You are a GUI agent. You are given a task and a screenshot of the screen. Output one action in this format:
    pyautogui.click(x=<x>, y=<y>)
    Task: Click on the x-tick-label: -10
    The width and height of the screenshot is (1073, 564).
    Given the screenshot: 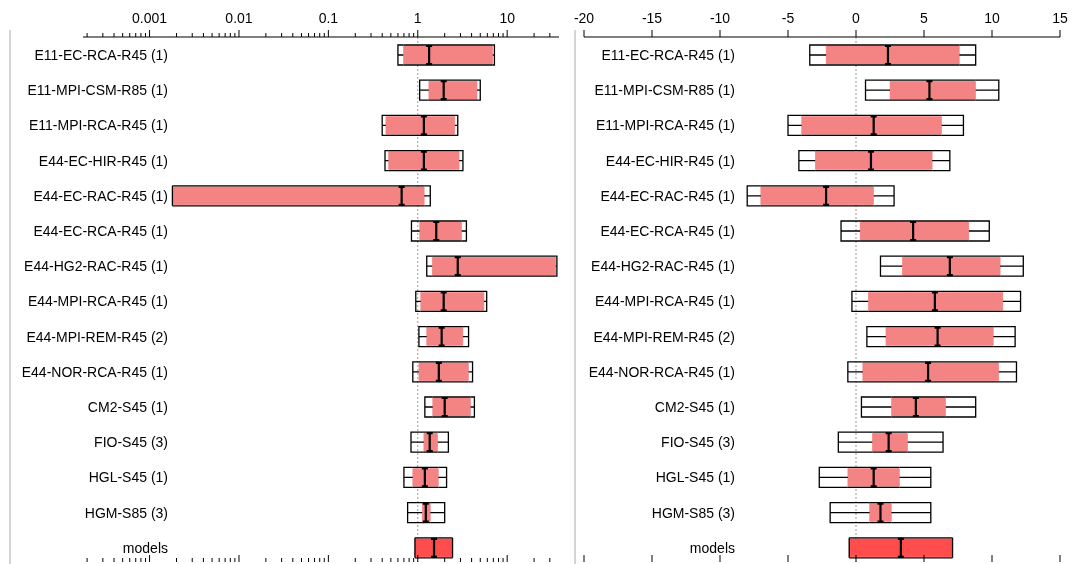 What is the action you would take?
    pyautogui.click(x=720, y=18)
    